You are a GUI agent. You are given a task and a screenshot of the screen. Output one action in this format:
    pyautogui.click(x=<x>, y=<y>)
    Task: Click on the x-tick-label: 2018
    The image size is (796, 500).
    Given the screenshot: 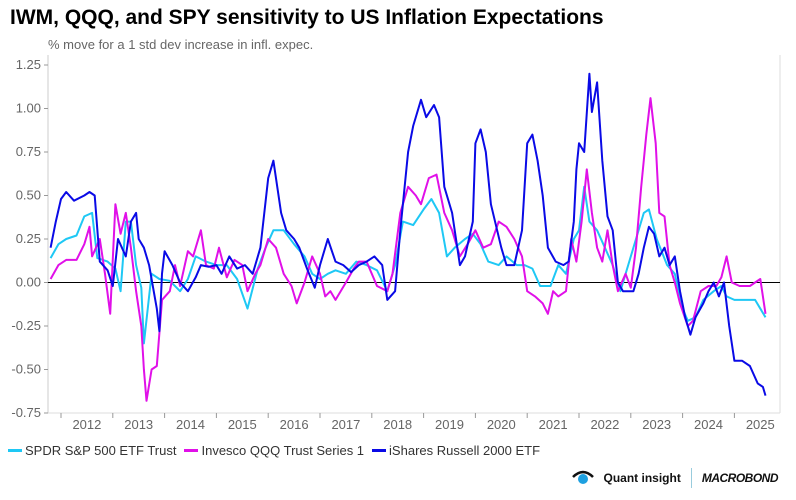 What is the action you would take?
    pyautogui.click(x=397, y=424)
    